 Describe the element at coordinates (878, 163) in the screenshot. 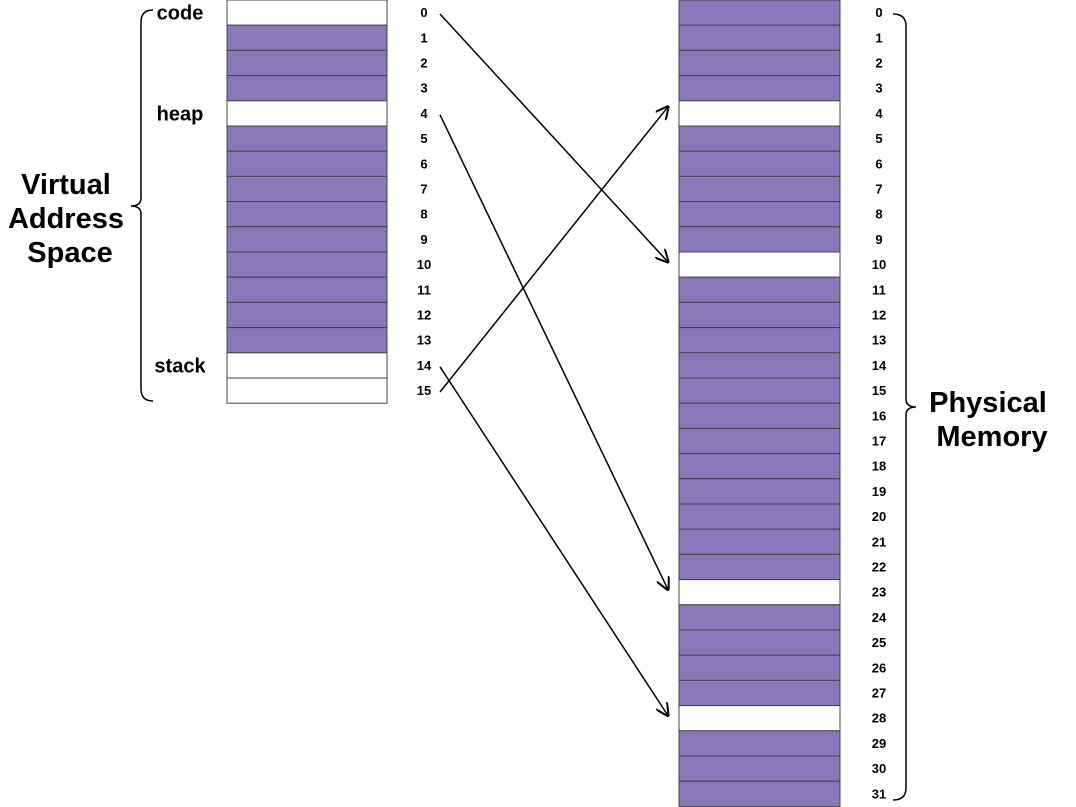

I see `physical-frame-number: 6` at that location.